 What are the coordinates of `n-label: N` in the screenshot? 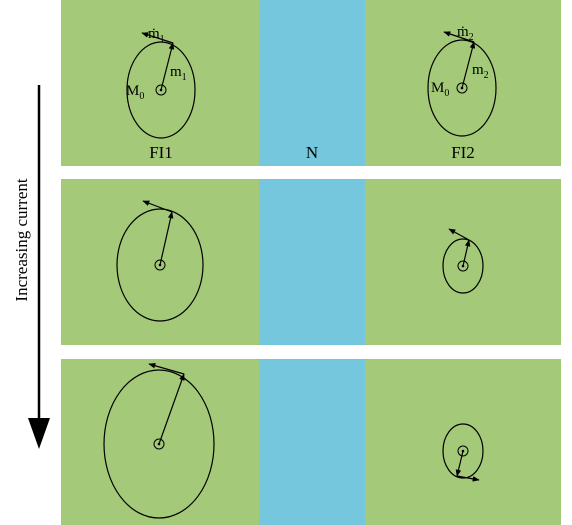 It's located at (312, 152).